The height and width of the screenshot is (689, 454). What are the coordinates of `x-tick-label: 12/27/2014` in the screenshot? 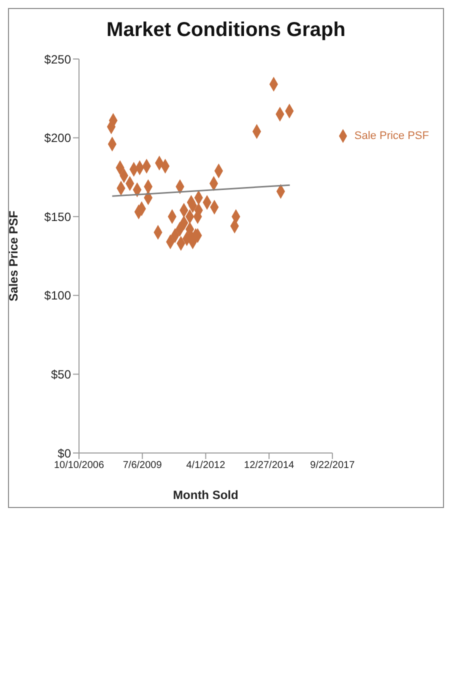 It's located at (269, 466).